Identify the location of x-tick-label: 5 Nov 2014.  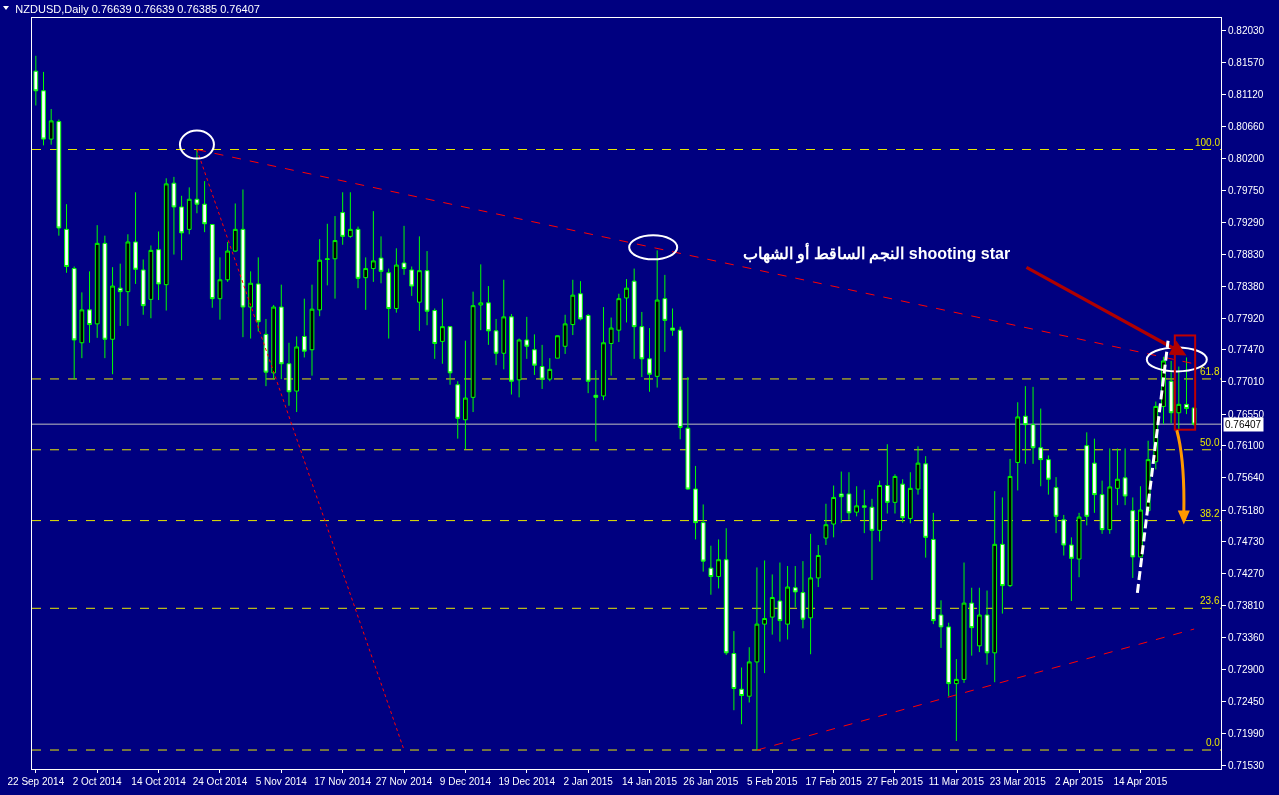
(281, 781).